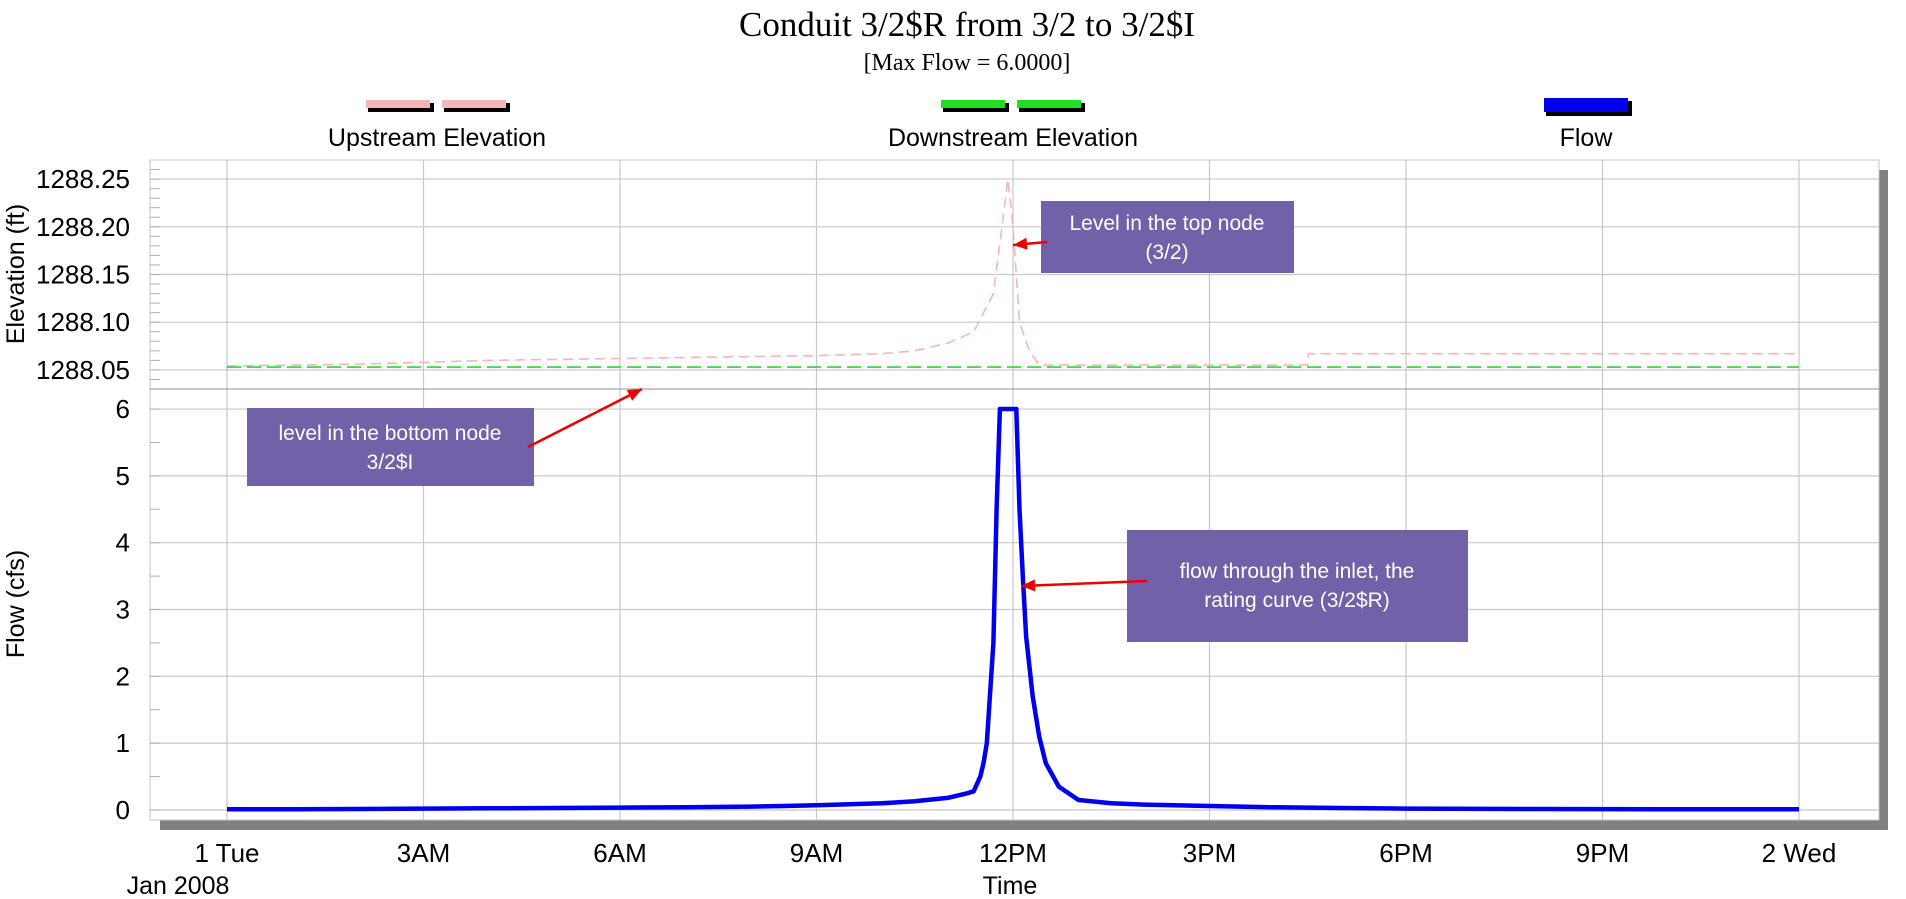  Describe the element at coordinates (1602, 853) in the screenshot. I see `x-tick-label: 9PM` at that location.